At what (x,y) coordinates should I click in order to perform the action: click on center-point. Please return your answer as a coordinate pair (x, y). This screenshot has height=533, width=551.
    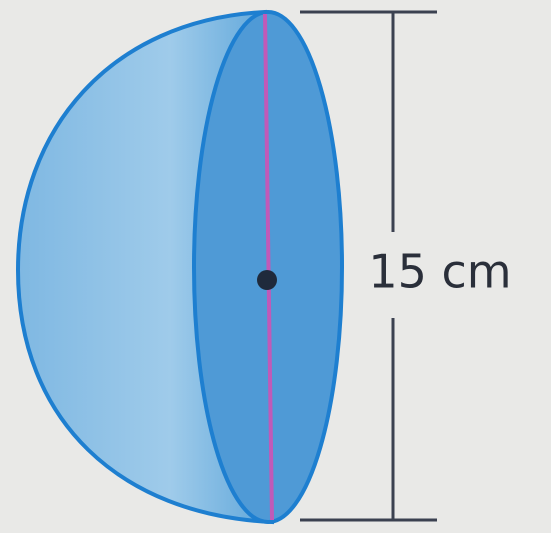
    Looking at the image, I should click on (267, 280).